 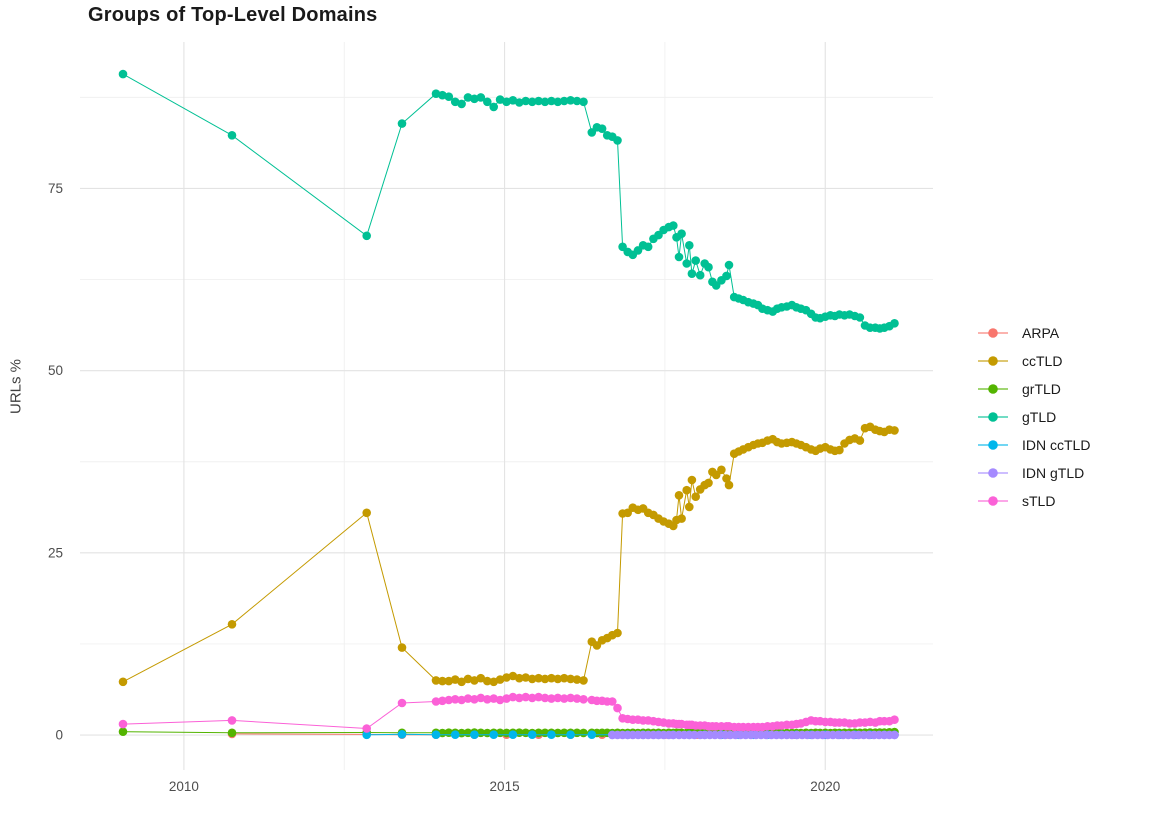 I want to click on legend-item-IDN-ccTLD: IDN ccTLD, so click(x=1033, y=445).